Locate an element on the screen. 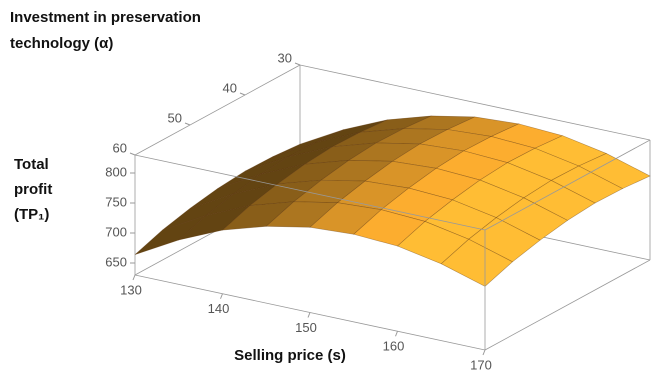 The image size is (661, 381). z-tick-label: 700 is located at coordinates (116, 231).